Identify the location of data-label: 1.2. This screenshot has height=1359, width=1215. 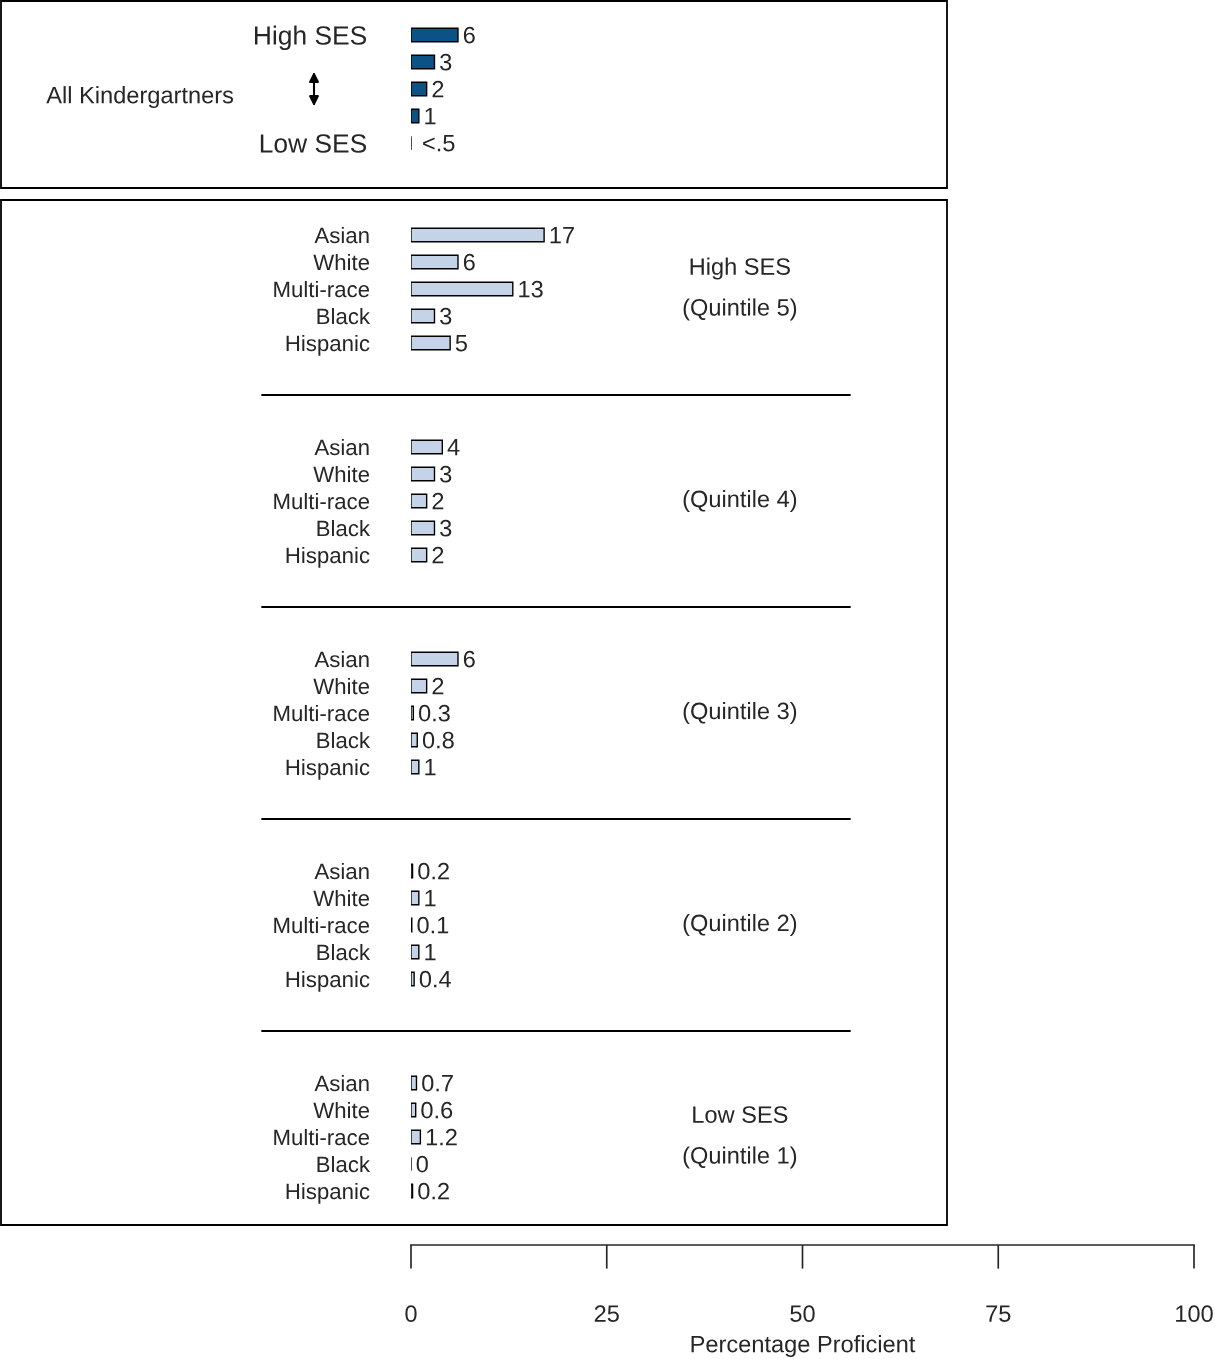
(441, 1137).